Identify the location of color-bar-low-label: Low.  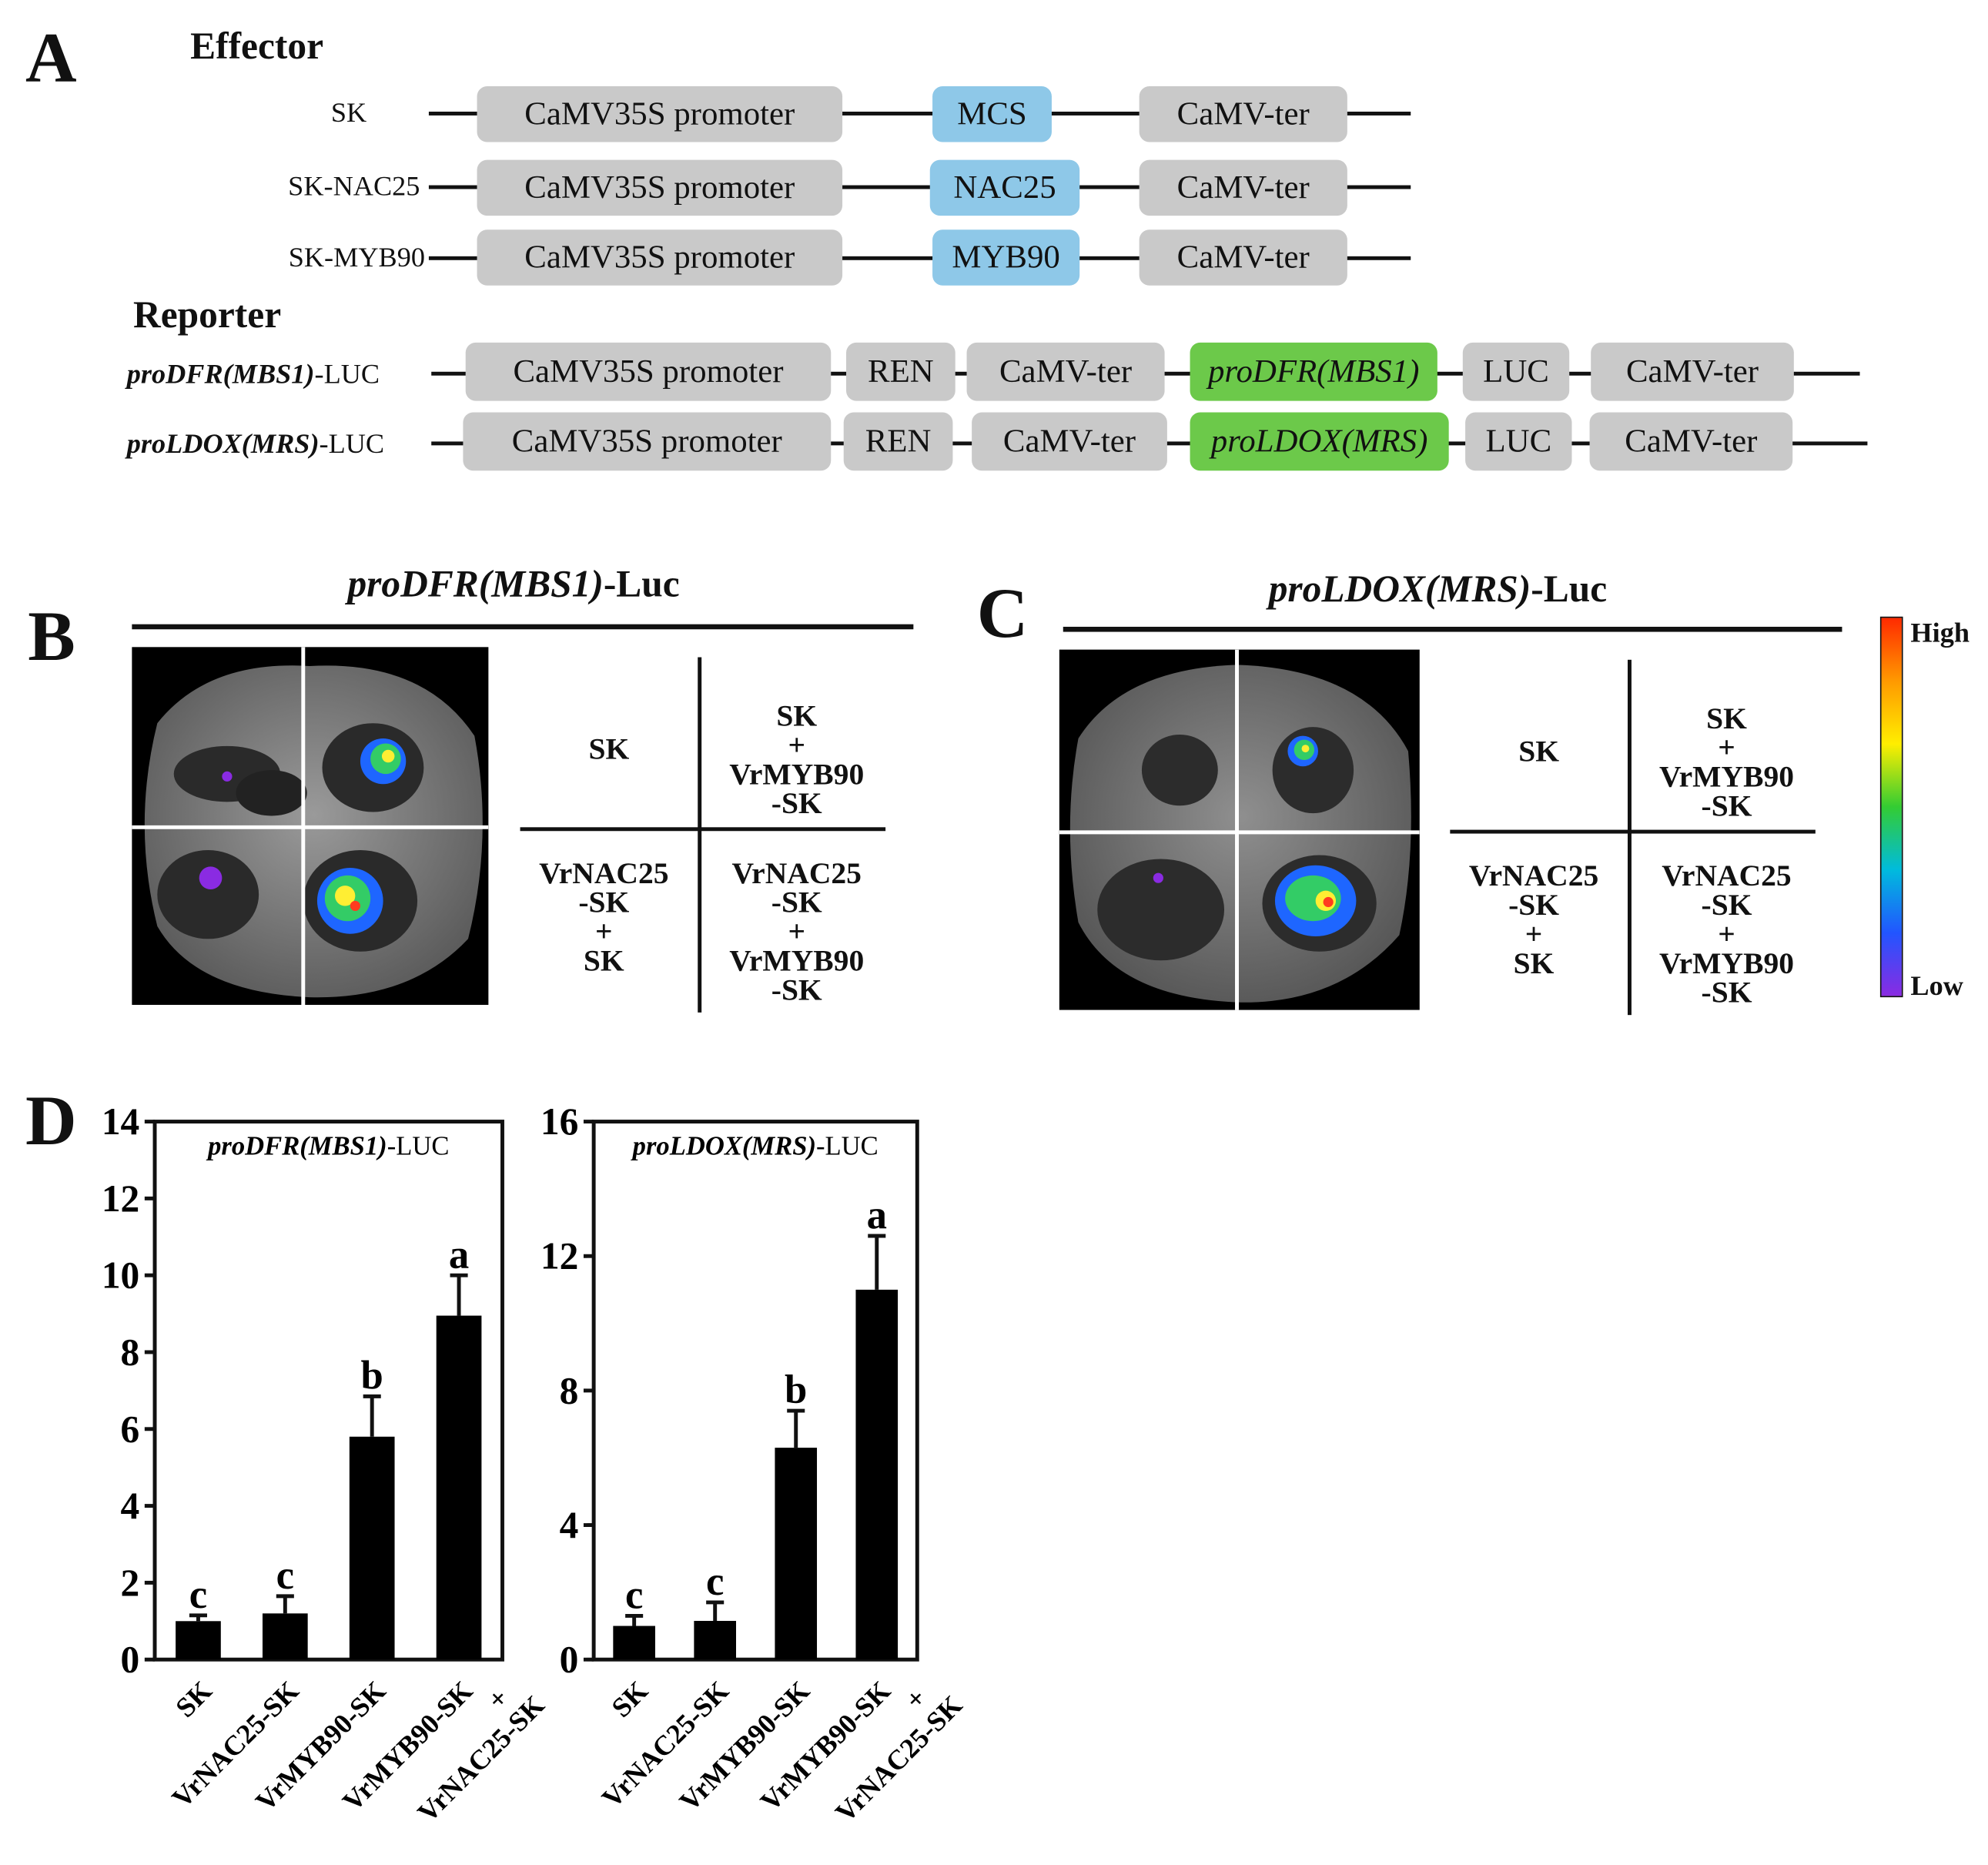
(1936, 985).